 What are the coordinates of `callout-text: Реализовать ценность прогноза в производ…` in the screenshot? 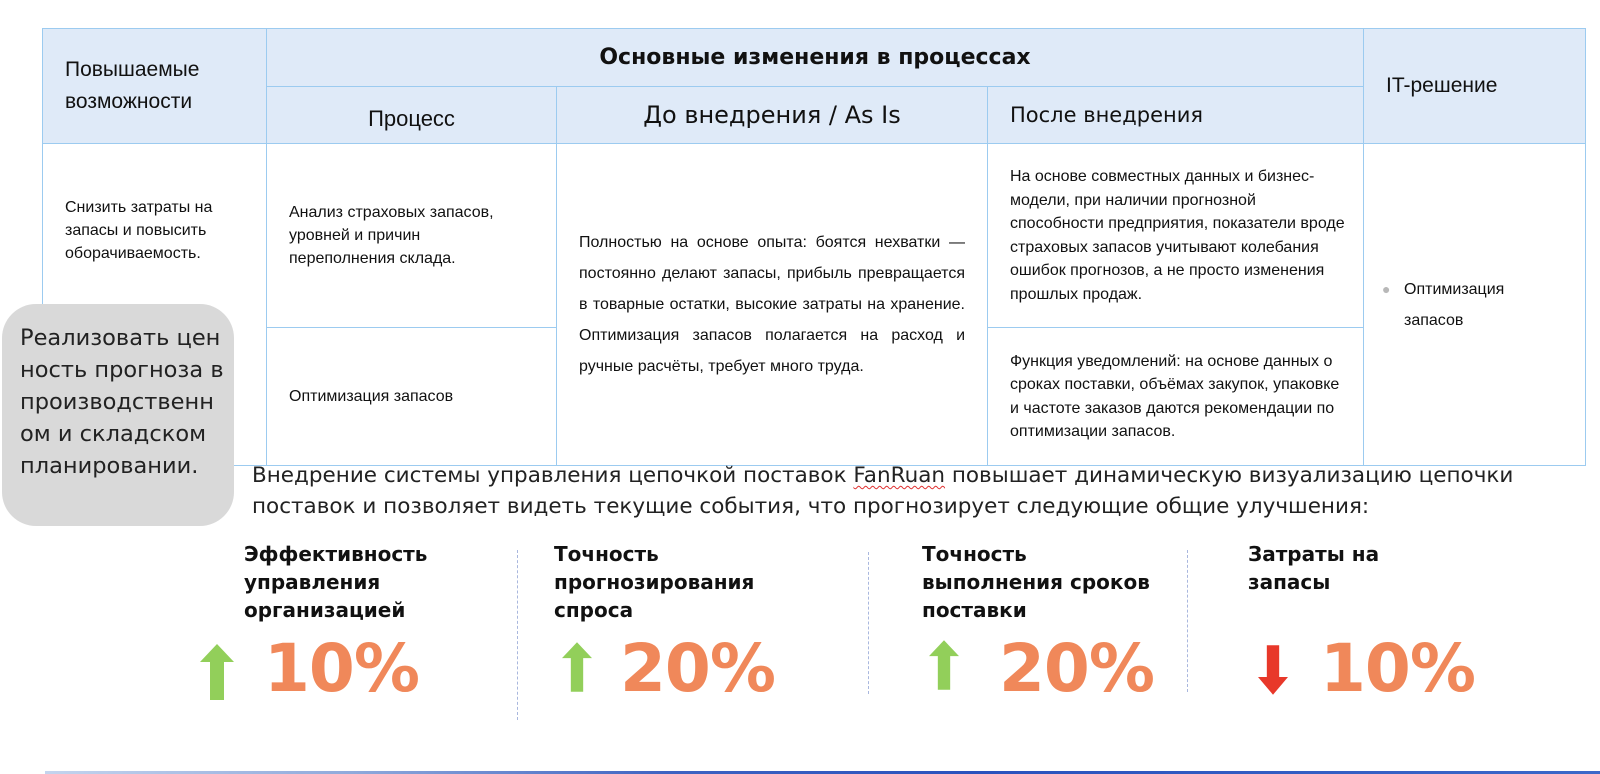 It's located at (122, 402).